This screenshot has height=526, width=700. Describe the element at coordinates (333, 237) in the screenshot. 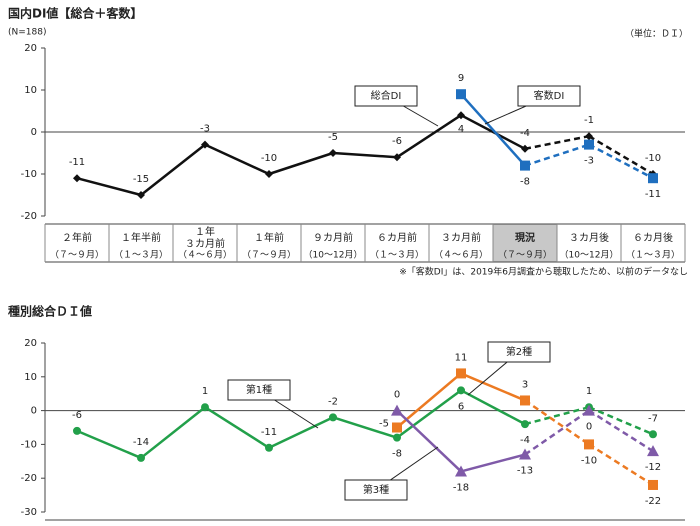

I see `x-tick-label: ９カ月前` at that location.